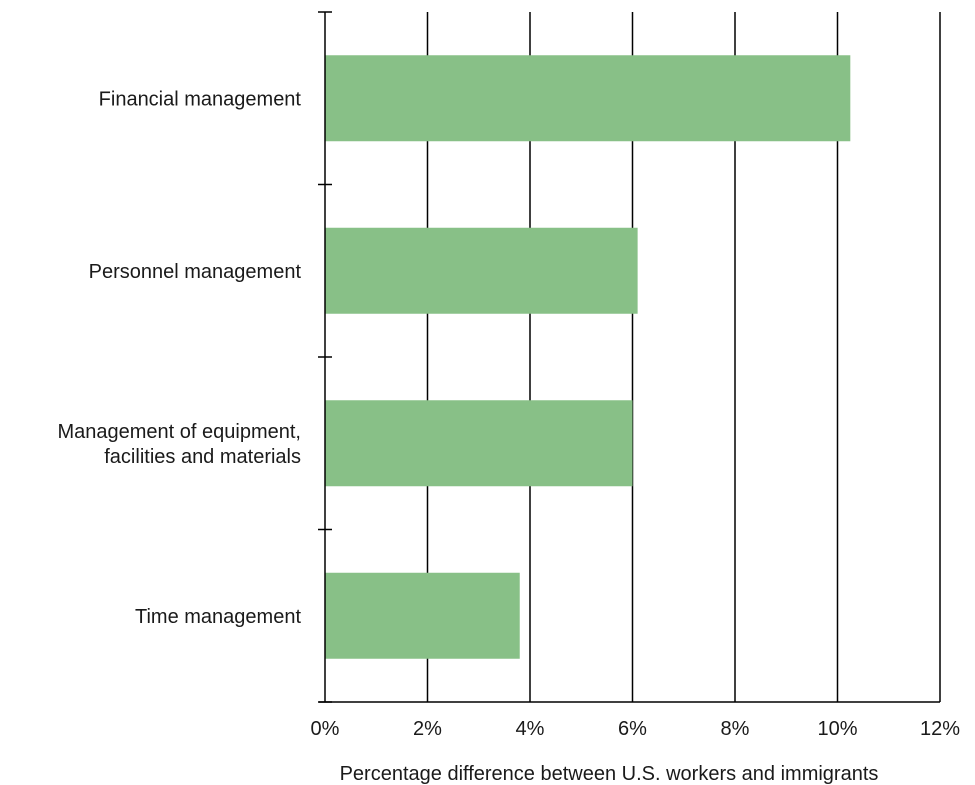 The image size is (975, 785). What do you see at coordinates (940, 729) in the screenshot?
I see `x-tick-label: 12%` at bounding box center [940, 729].